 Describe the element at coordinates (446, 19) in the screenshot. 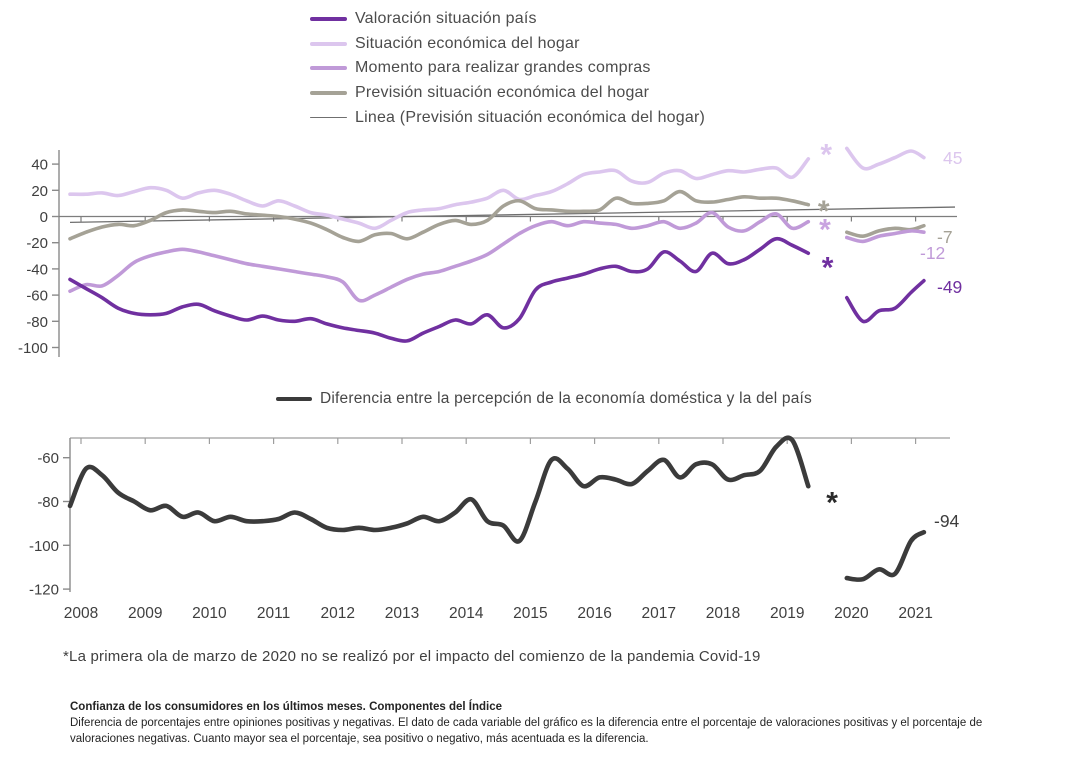

I see `legend-item-label: Valoración situación país` at that location.